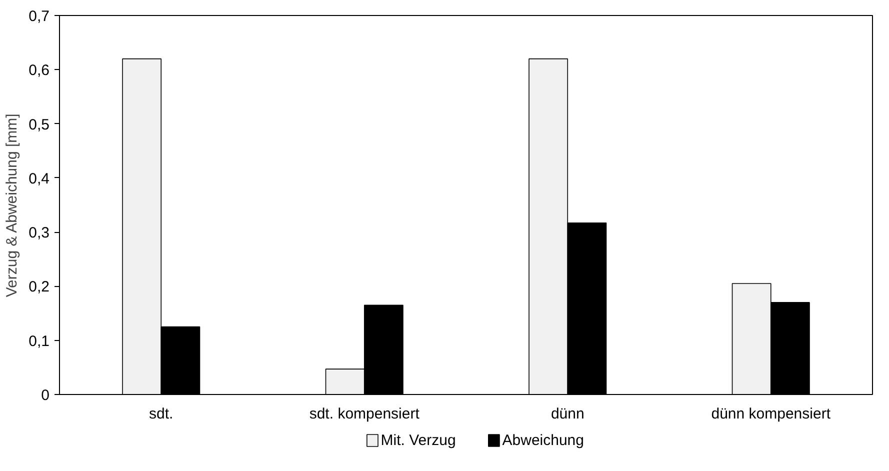  What do you see at coordinates (12, 206) in the screenshot?
I see `y-axis-title: Verzug & Abweichung [mm]` at bounding box center [12, 206].